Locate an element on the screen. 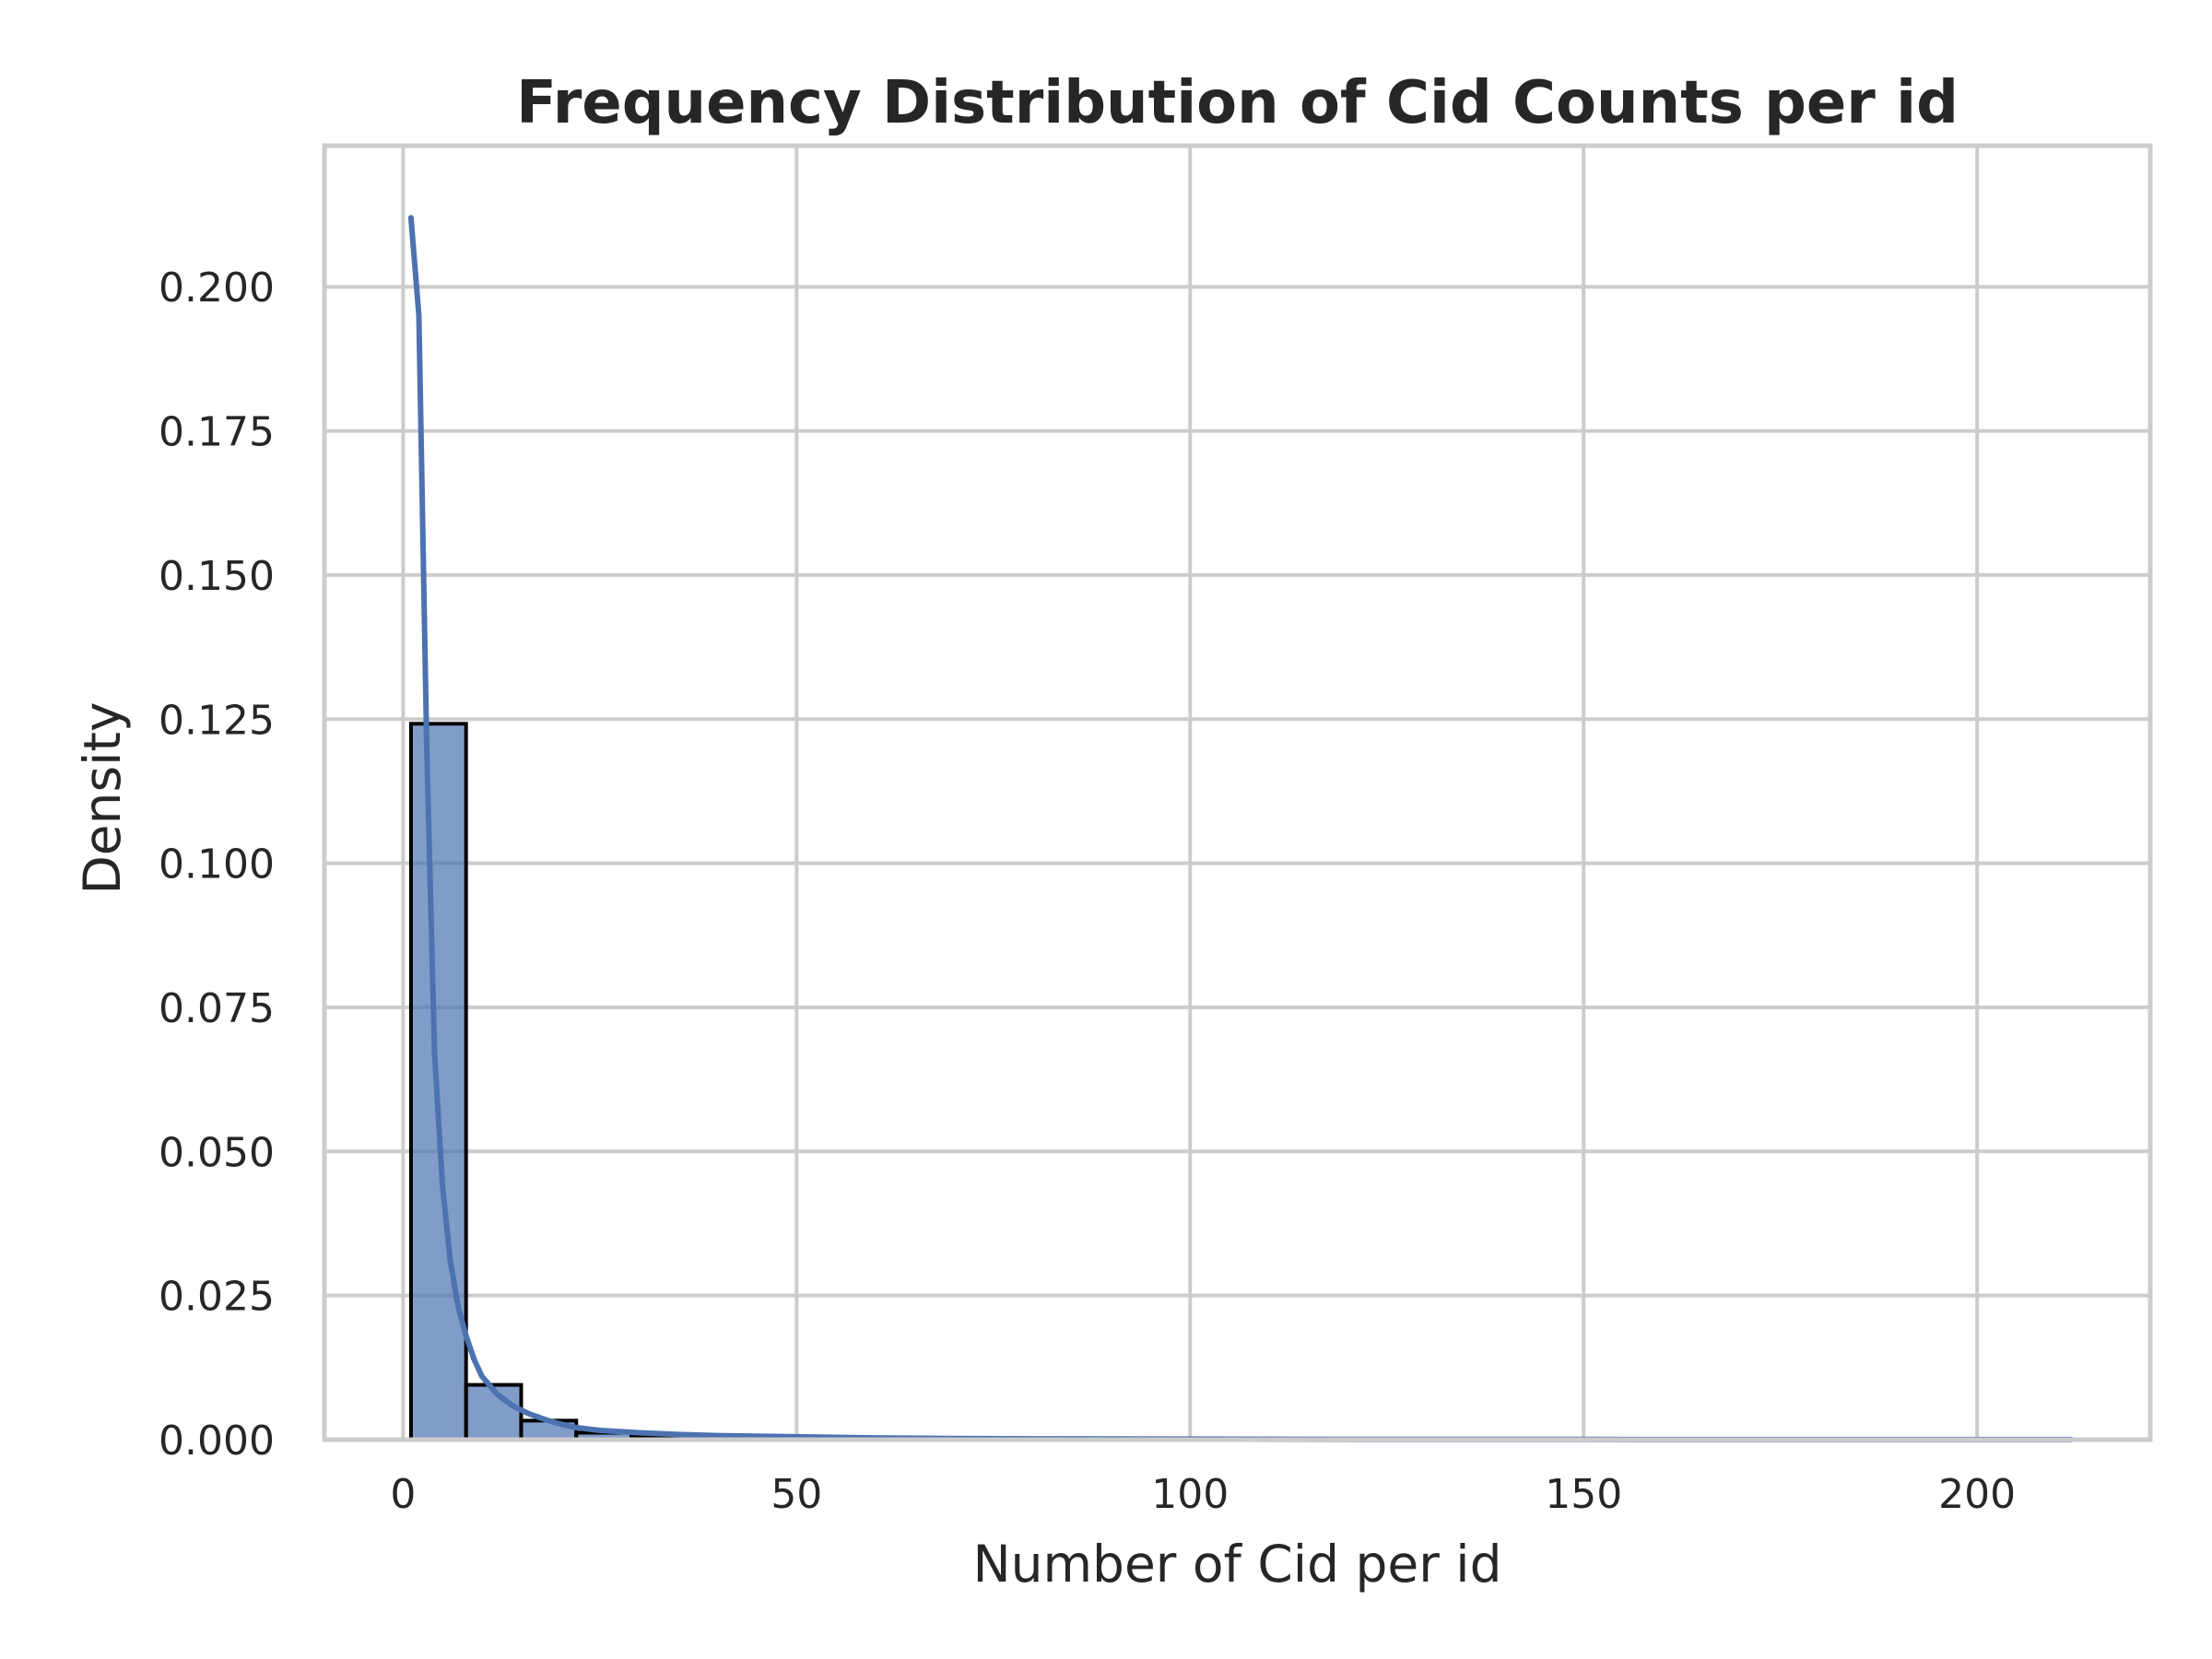  x-tick-label: 200 is located at coordinates (1977, 1494).